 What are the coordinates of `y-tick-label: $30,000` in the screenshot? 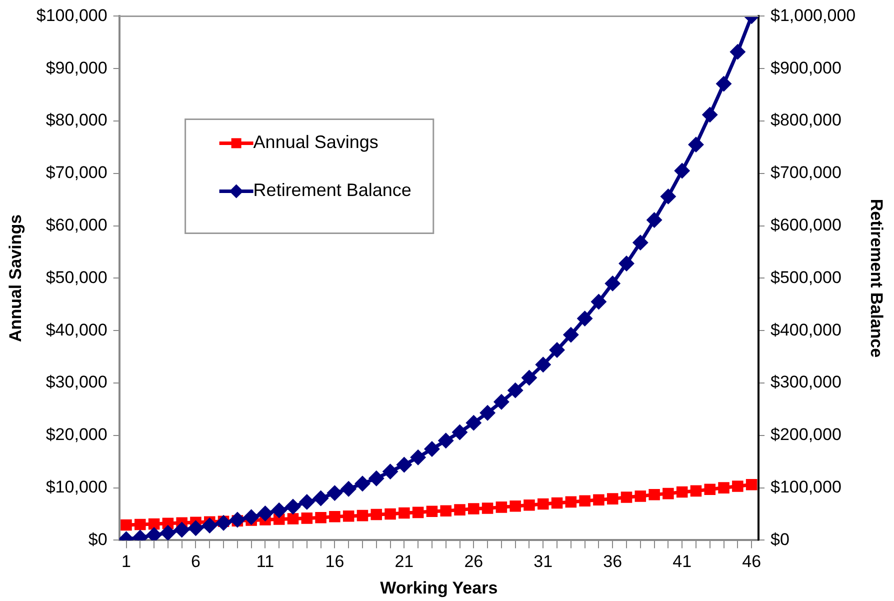 It's located at (77, 382).